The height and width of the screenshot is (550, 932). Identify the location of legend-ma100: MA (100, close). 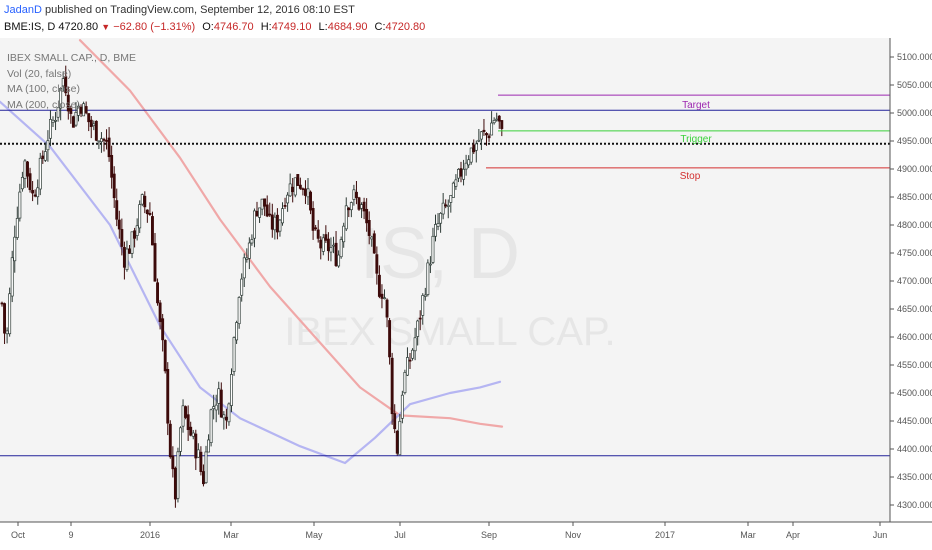
(43, 89).